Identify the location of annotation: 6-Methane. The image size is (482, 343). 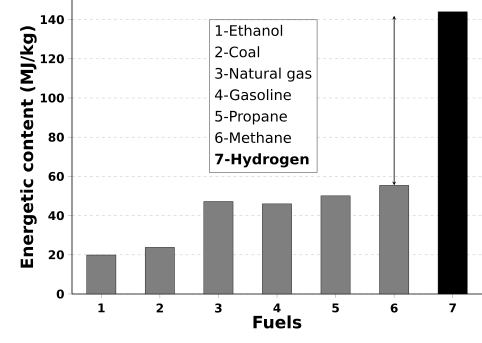
(253, 138).